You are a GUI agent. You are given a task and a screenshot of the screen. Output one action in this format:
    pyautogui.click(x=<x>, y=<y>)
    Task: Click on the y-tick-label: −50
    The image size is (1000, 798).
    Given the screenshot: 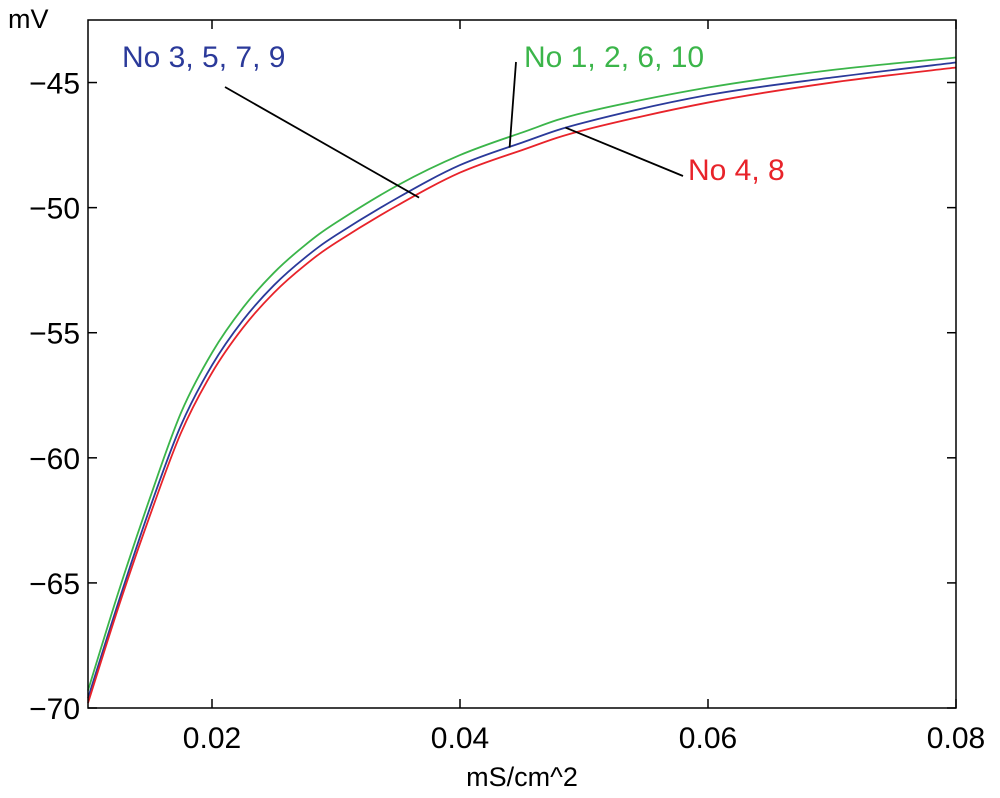 What is the action you would take?
    pyautogui.click(x=54, y=209)
    